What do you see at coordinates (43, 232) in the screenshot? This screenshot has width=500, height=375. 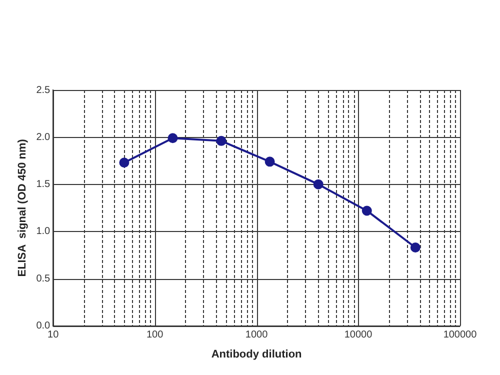 I see `y-tick-label: 1.0` at bounding box center [43, 232].